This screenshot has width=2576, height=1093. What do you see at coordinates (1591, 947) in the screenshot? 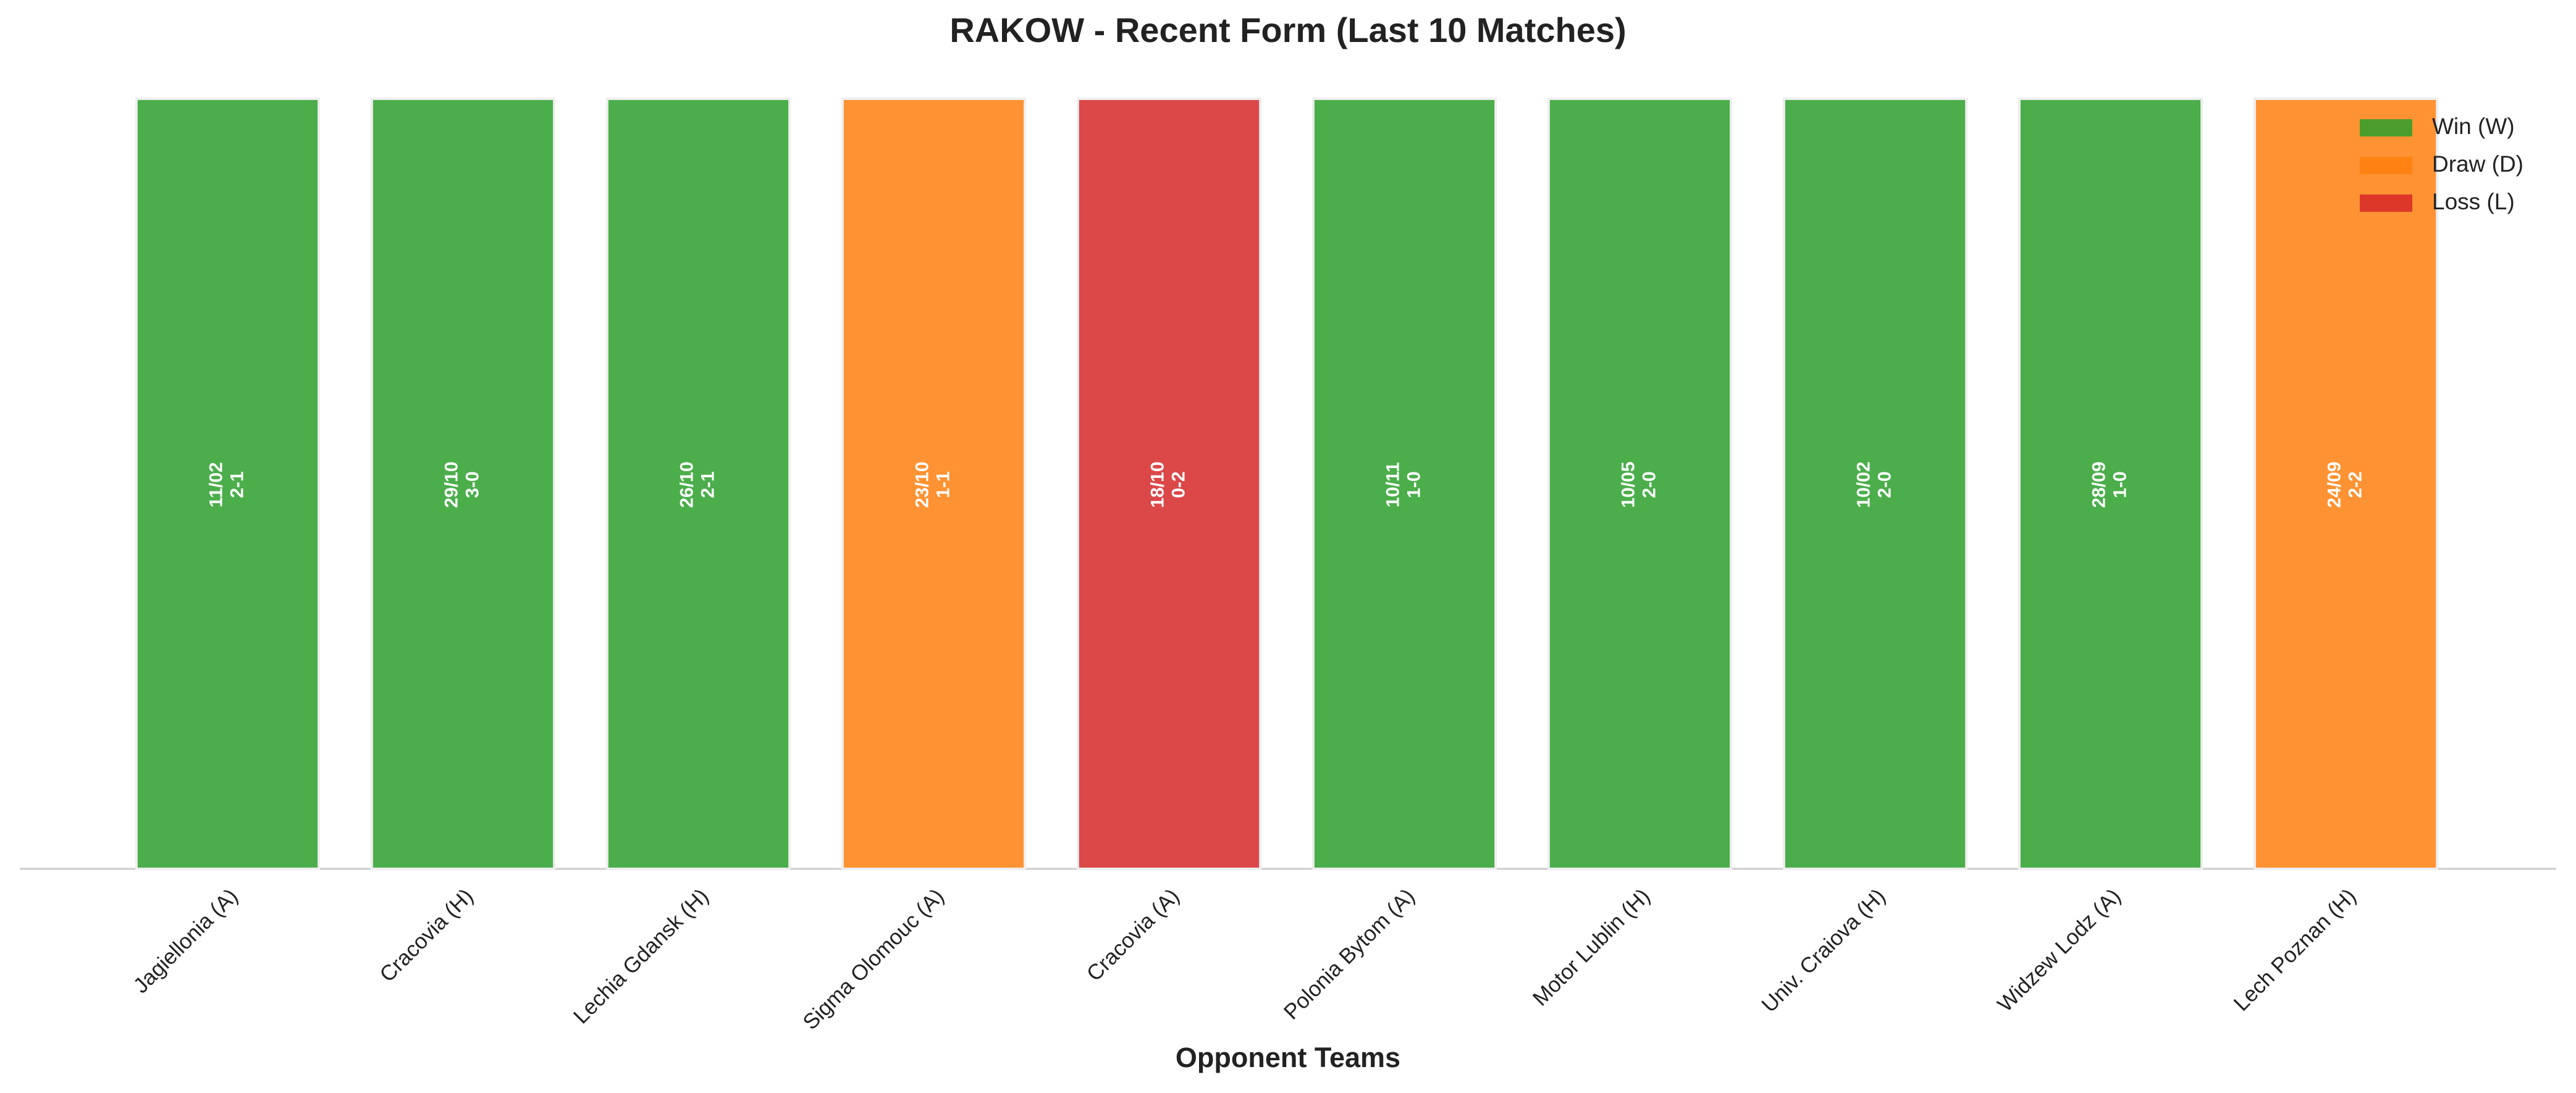
I see `x-tick-label: Motor Lublin (H)` at bounding box center [1591, 947].